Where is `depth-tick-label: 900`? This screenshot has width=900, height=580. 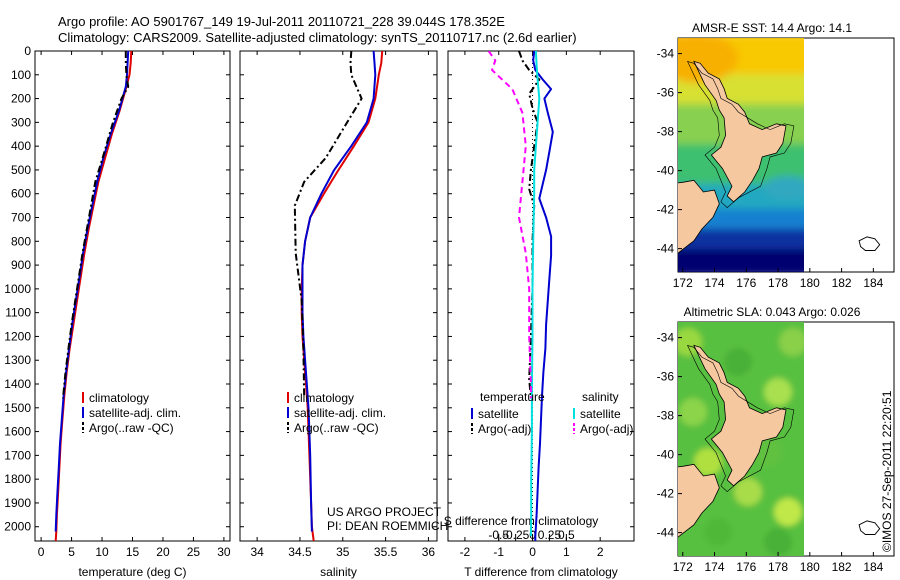 depth-tick-label: 900 is located at coordinates (21, 265).